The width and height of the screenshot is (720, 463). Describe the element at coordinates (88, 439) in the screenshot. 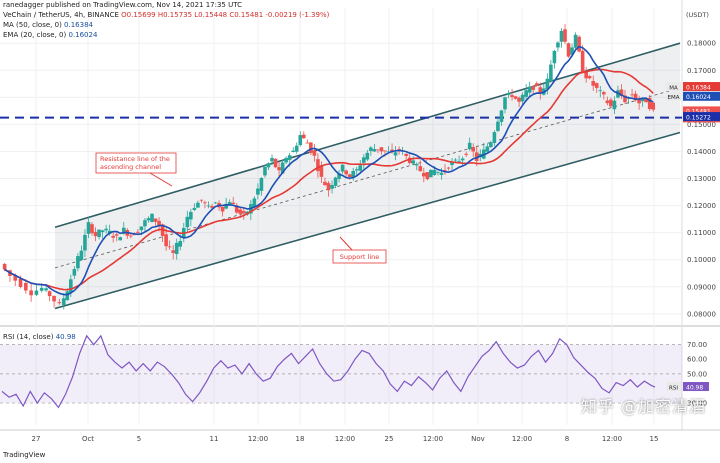

I see `time-tick-label: Oct` at that location.